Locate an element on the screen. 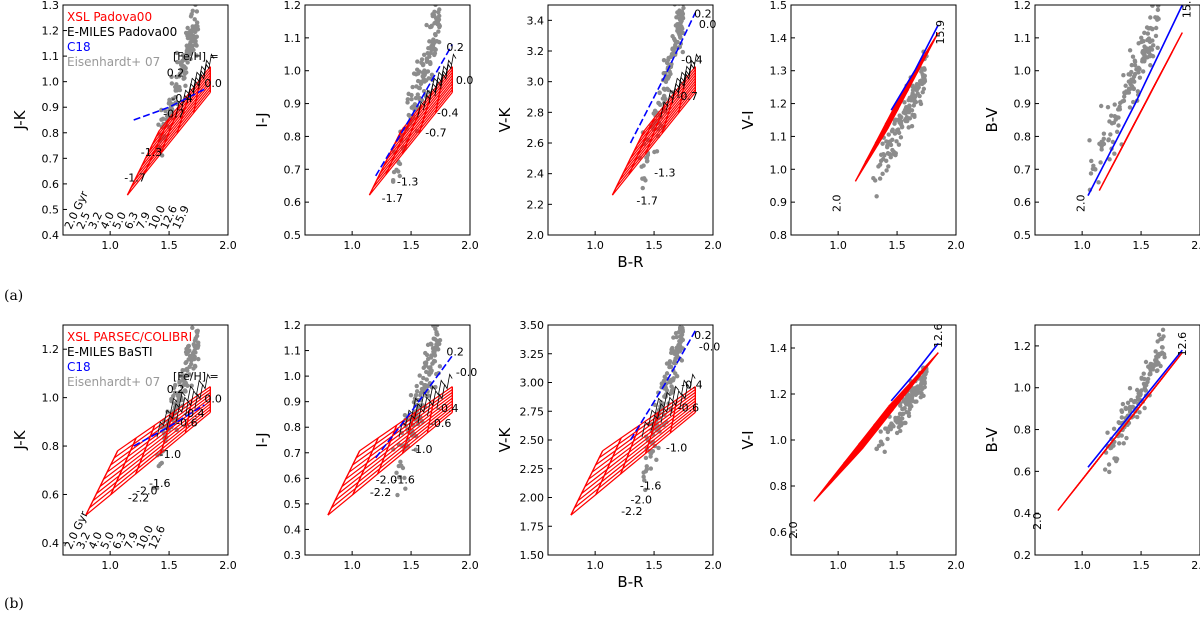  x-tick-label: 1.0 is located at coordinates (352, 565).